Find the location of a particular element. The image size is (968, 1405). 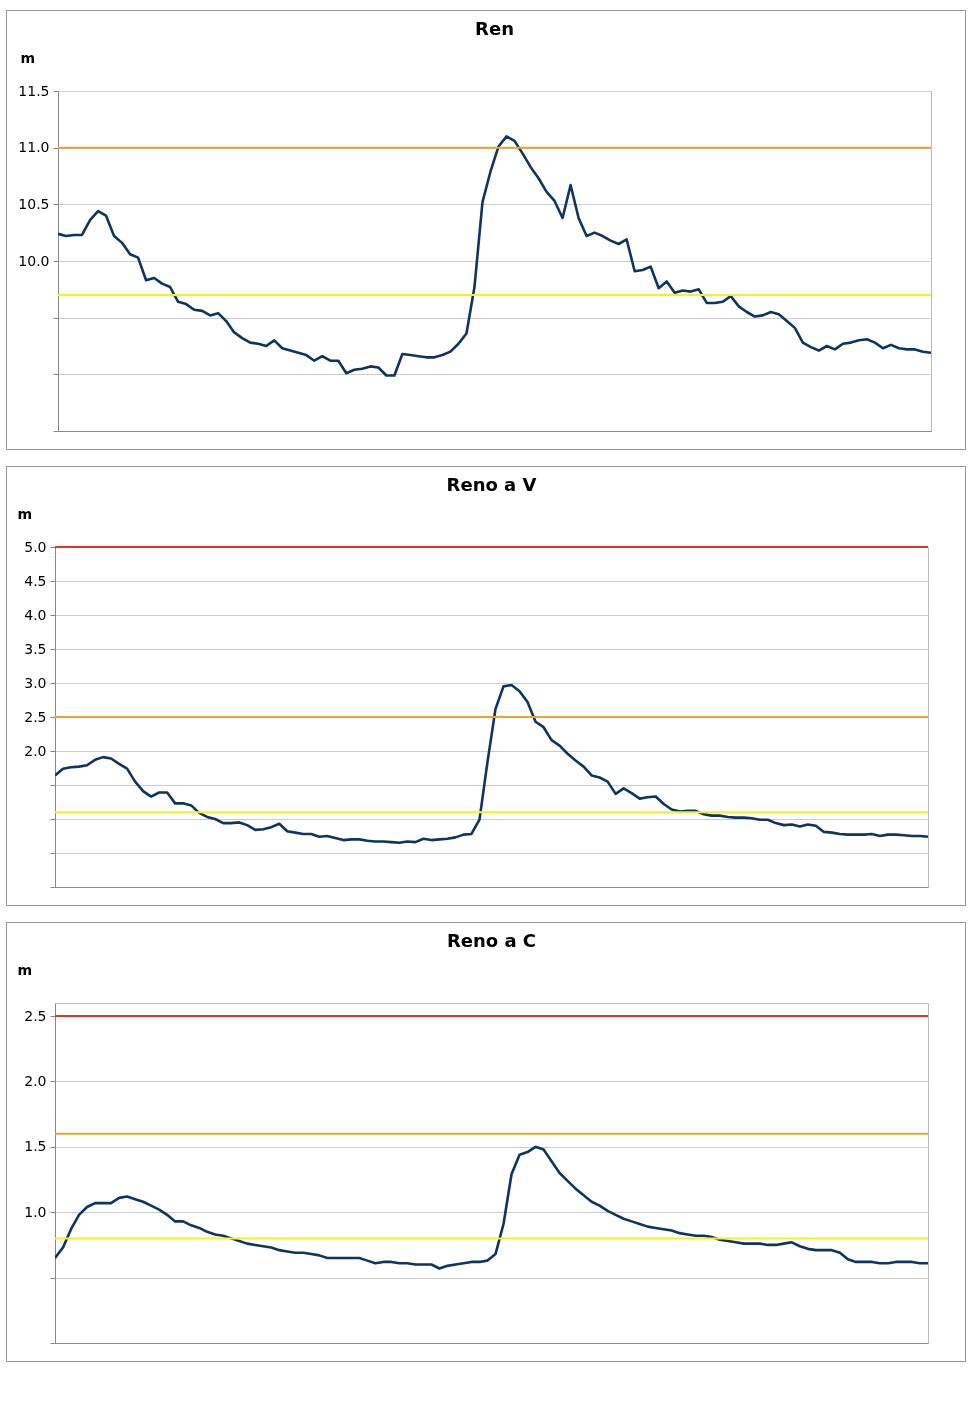

y-tick-label: 10.0 is located at coordinates (34, 260).